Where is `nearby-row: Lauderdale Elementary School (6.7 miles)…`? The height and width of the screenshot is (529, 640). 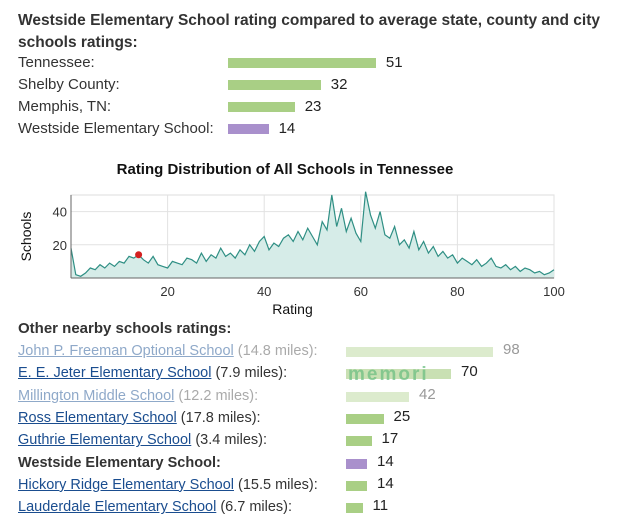
nearby-row: Lauderdale Elementary School (6.7 miles)… is located at coordinates (155, 507).